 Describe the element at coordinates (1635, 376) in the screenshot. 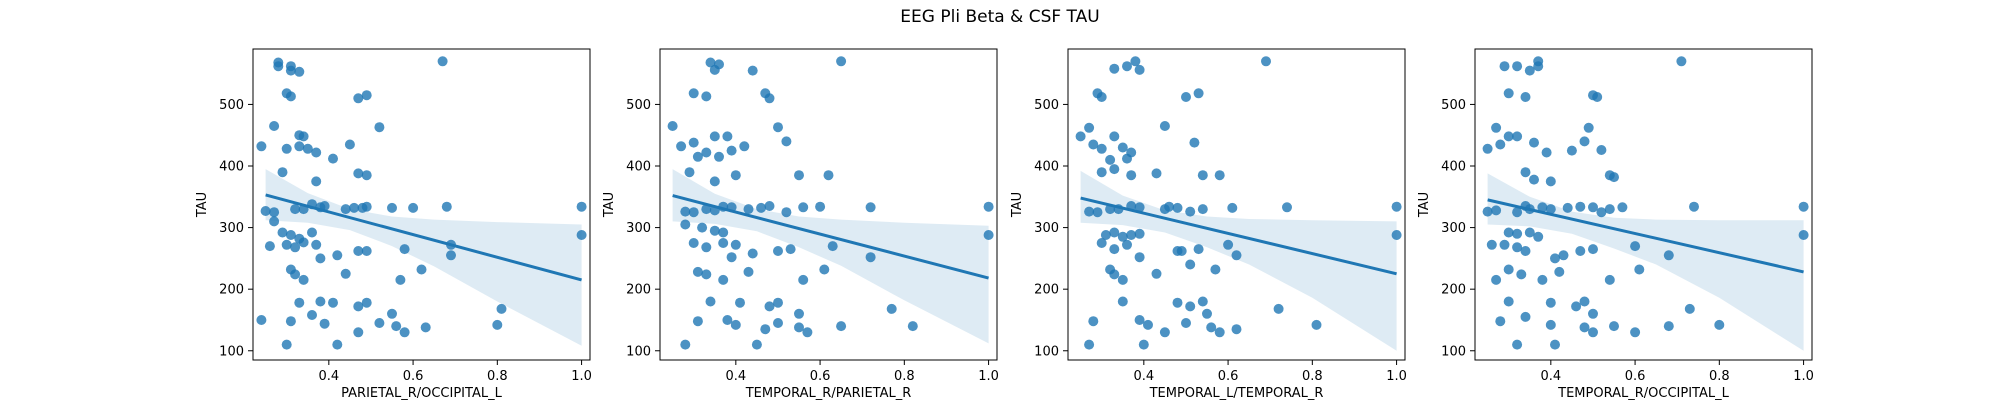

I see `x-tick-label: 0.6` at that location.